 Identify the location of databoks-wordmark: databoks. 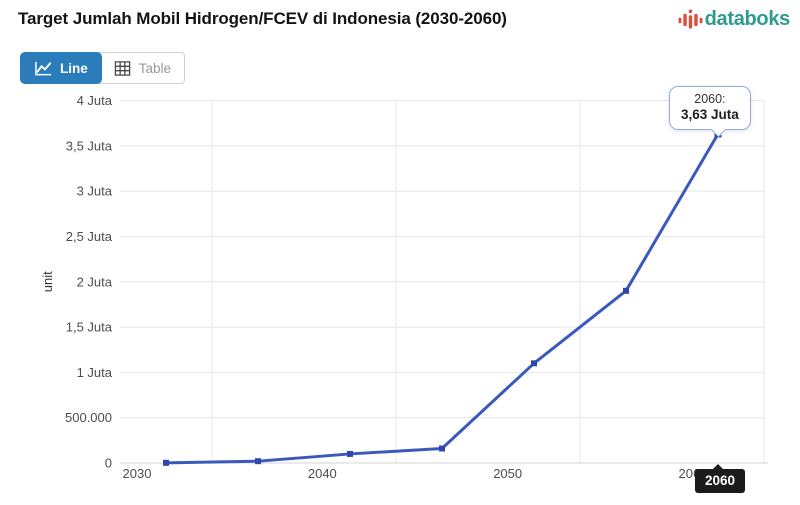
(747, 19).